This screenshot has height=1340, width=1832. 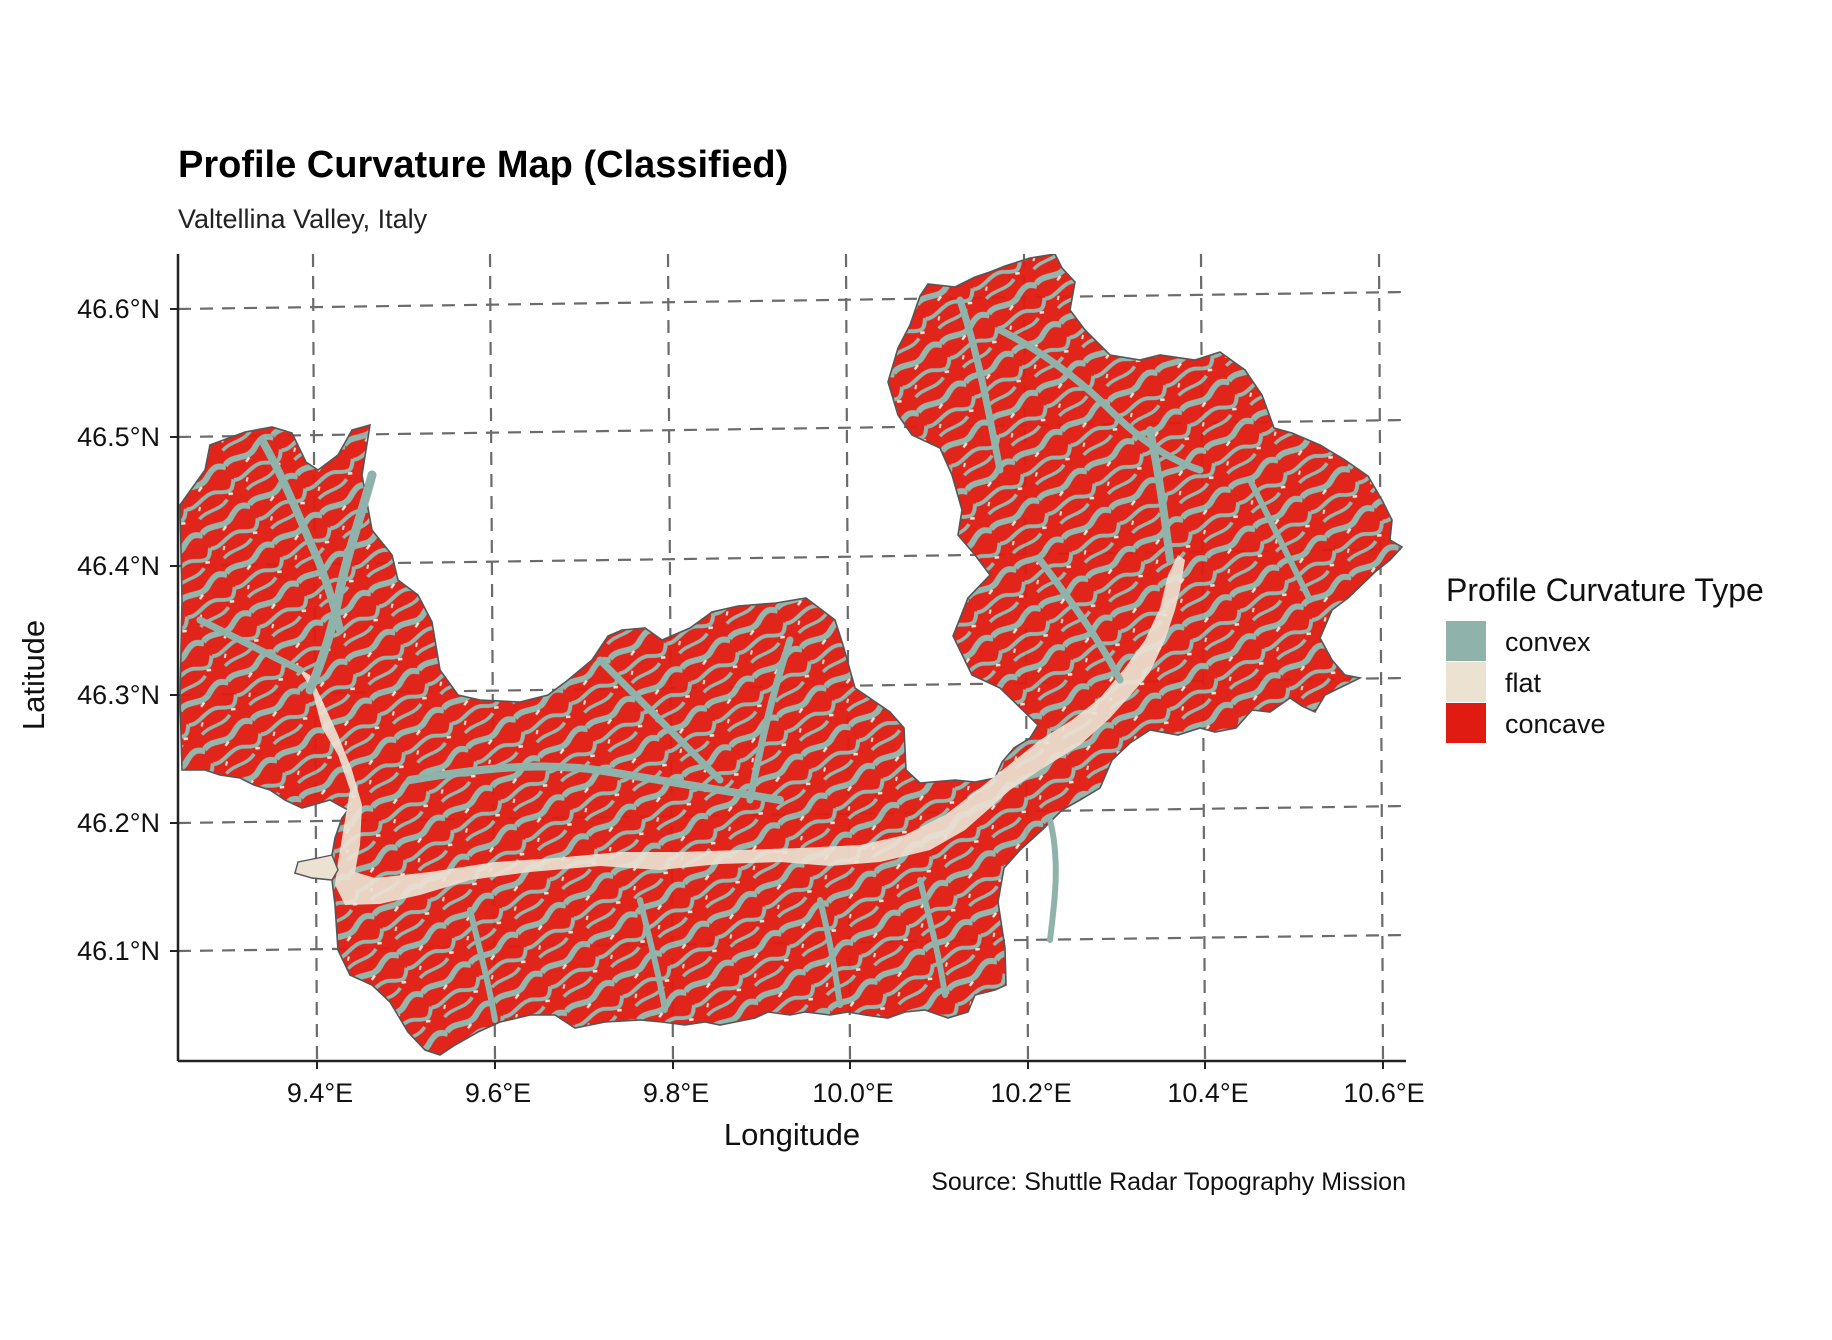 What do you see at coordinates (1030, 1093) in the screenshot?
I see `x-tick-label: 10.2°E` at bounding box center [1030, 1093].